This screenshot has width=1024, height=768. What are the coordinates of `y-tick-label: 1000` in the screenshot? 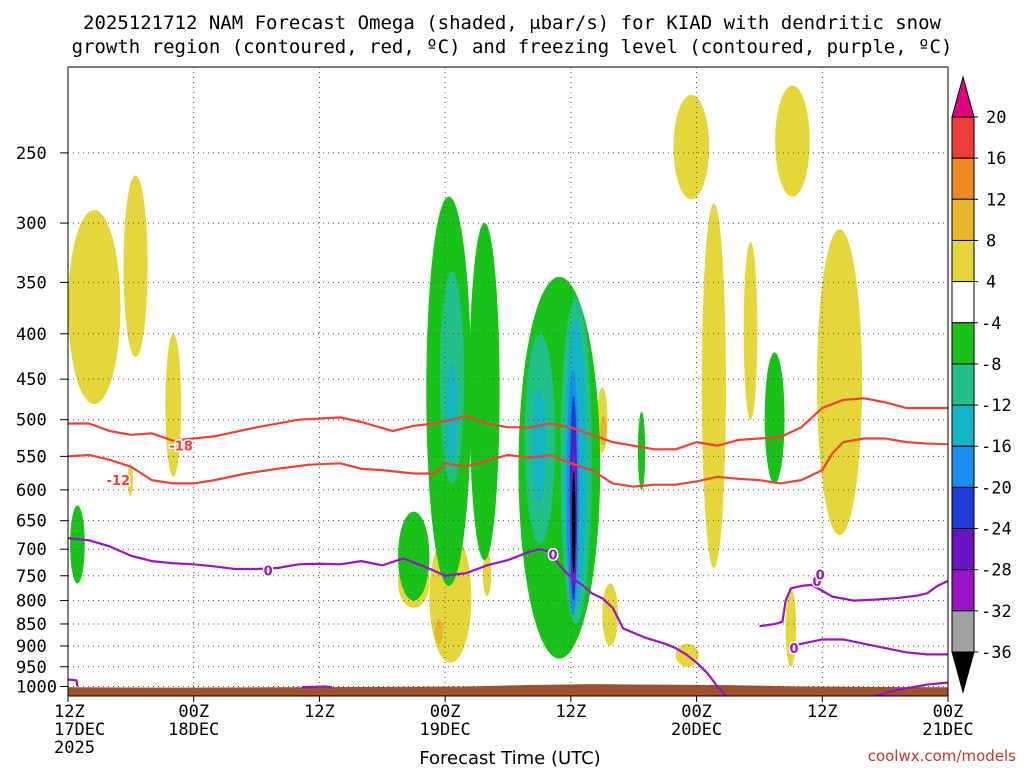 It's located at (36, 687).